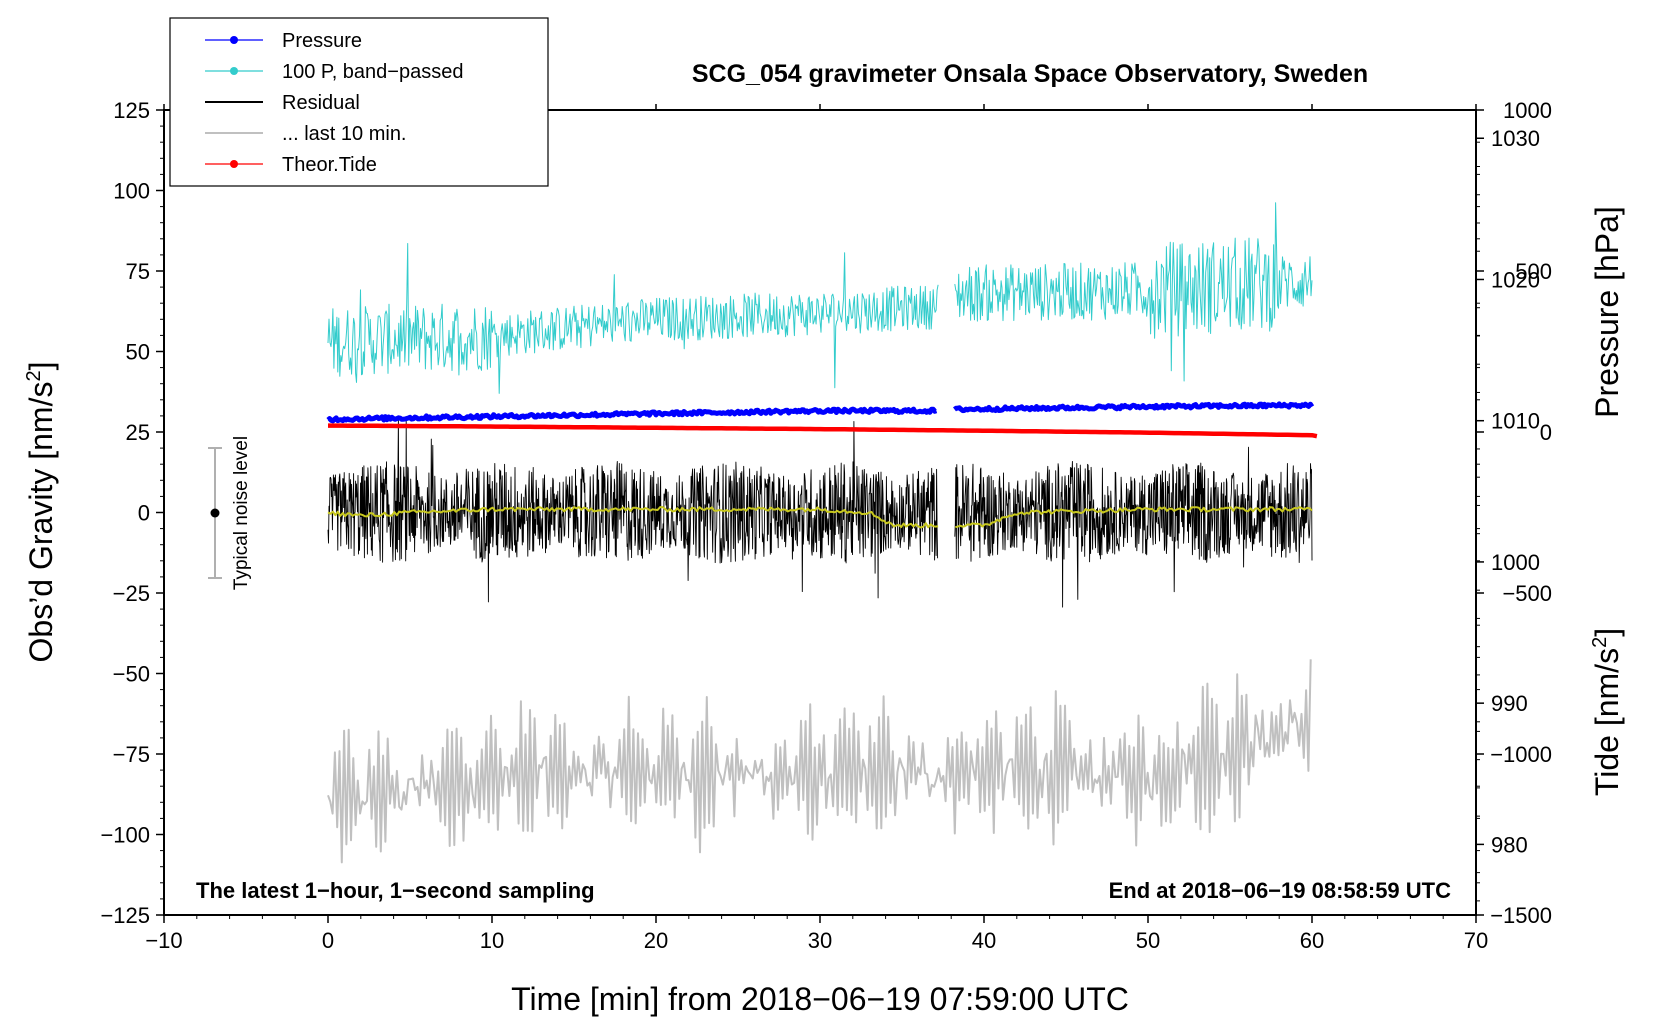 The image size is (1660, 1020). I want to click on y-tick-label-7: −50, so click(131, 674).